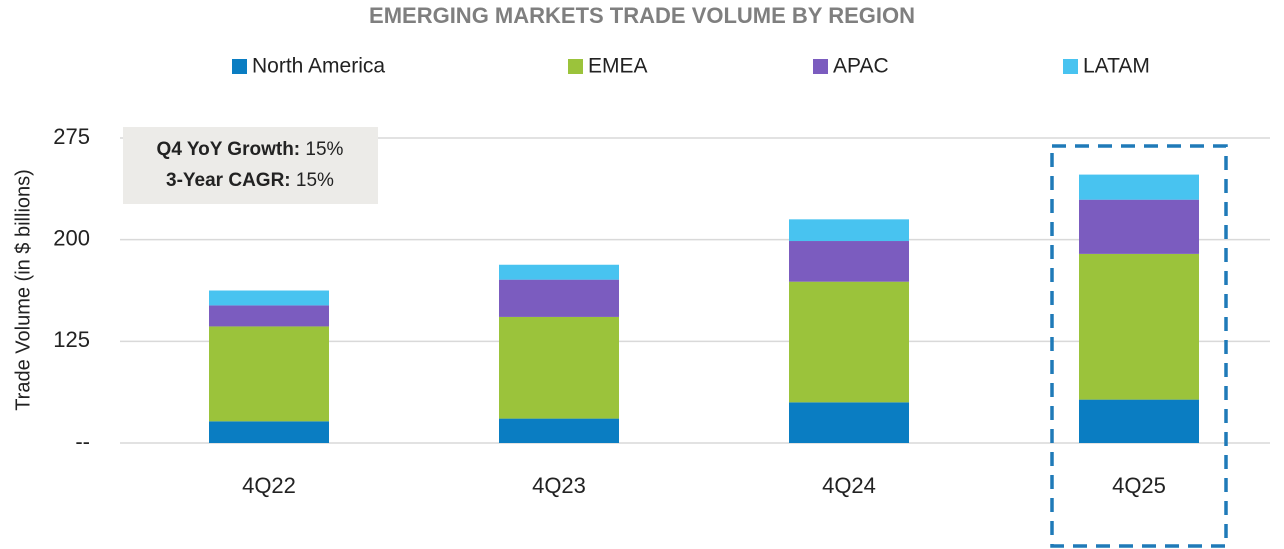 The width and height of the screenshot is (1284, 549). I want to click on legend-label: EMEA, so click(618, 66).